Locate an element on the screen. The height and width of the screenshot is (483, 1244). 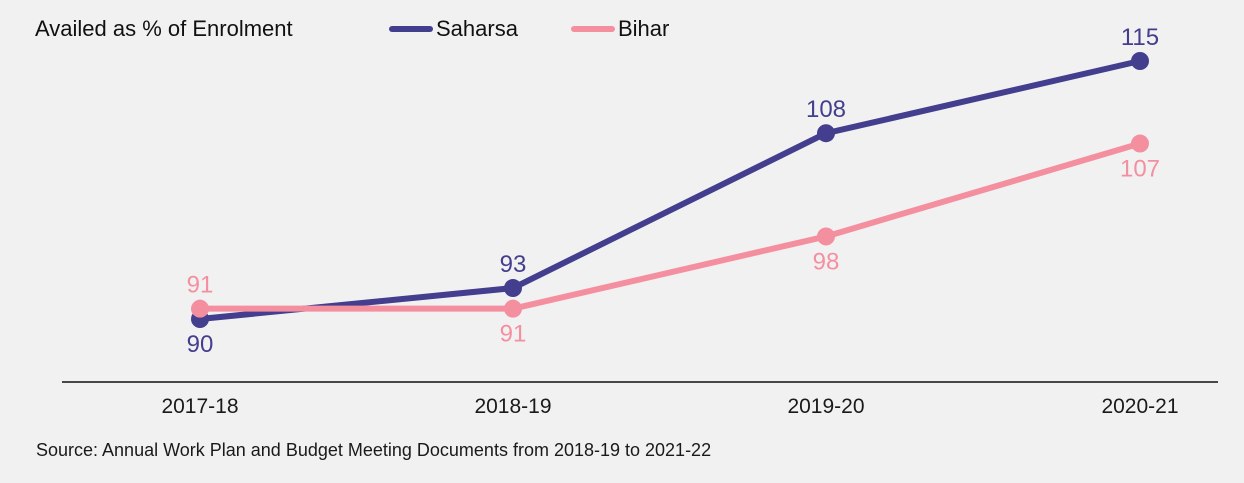
x-axis-tick-labels: 2017-18 2018-19 2019-20 2020-21 is located at coordinates (669, 406).